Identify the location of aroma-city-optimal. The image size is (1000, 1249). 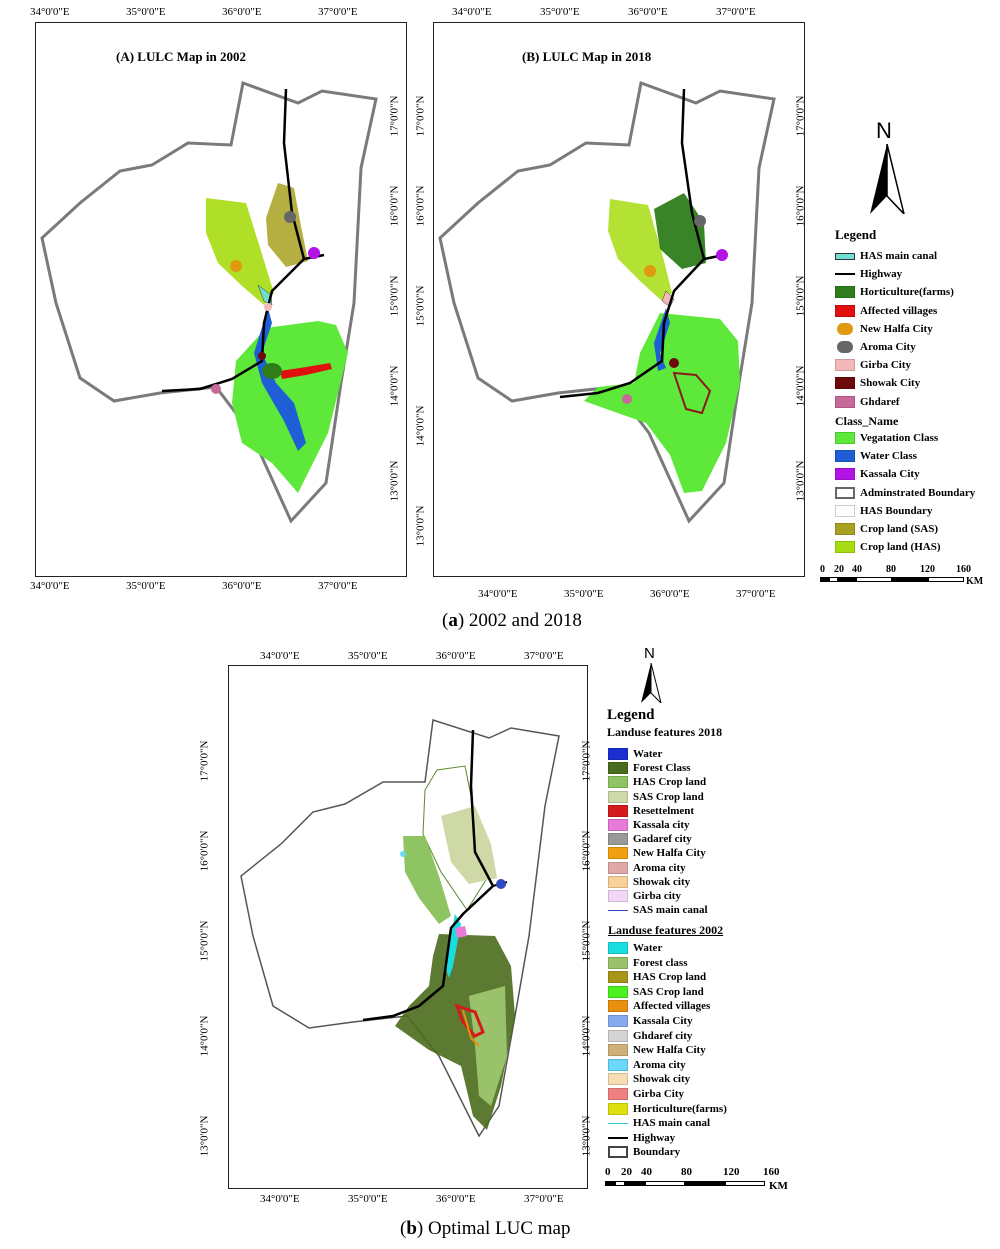
(403, 854).